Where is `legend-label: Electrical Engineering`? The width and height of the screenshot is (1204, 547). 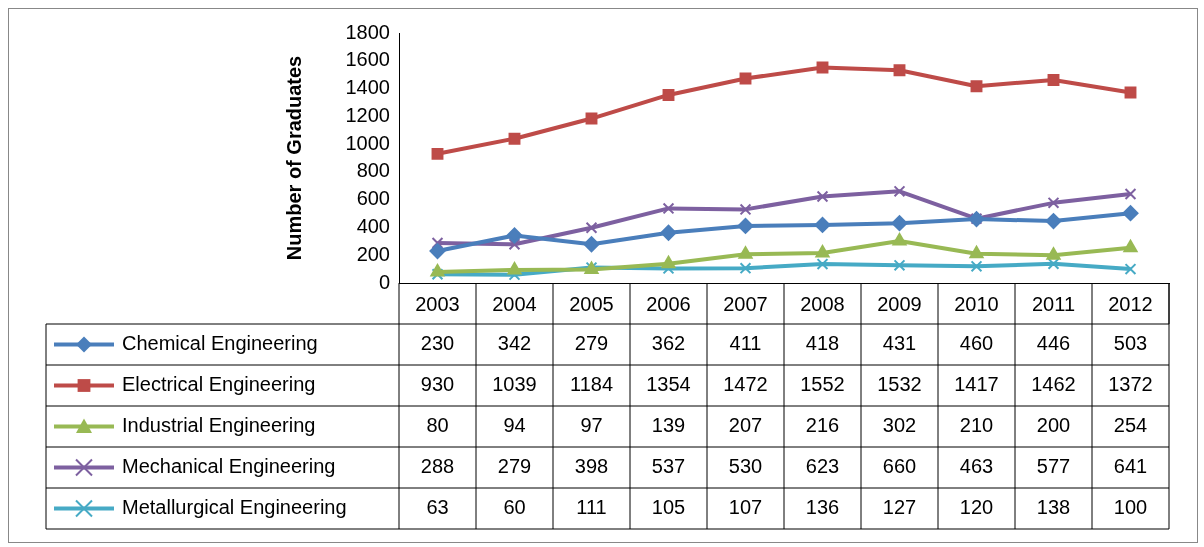
legend-label: Electrical Engineering is located at coordinates (219, 384).